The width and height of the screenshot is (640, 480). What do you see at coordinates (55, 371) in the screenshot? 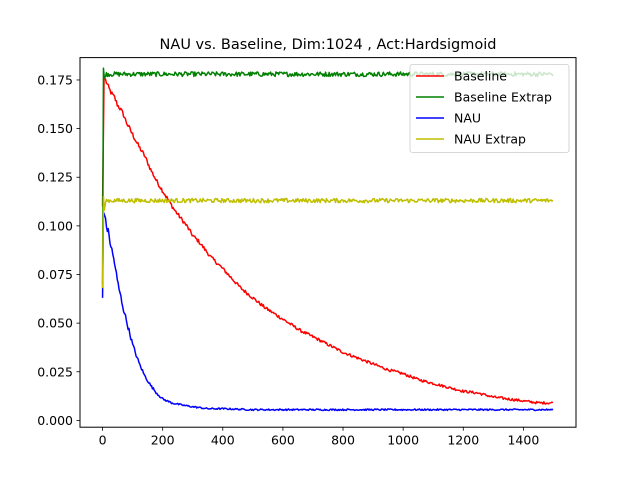
I see `y-tick-label: 0.025` at bounding box center [55, 371].